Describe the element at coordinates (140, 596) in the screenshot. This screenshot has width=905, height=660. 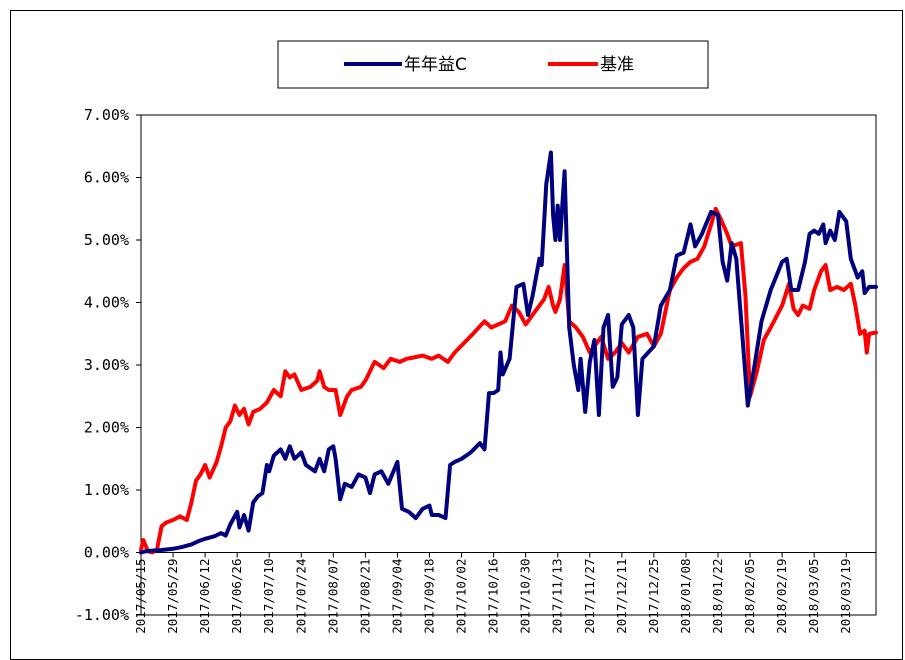
I see `x-tick-label: 2017/05/15` at that location.